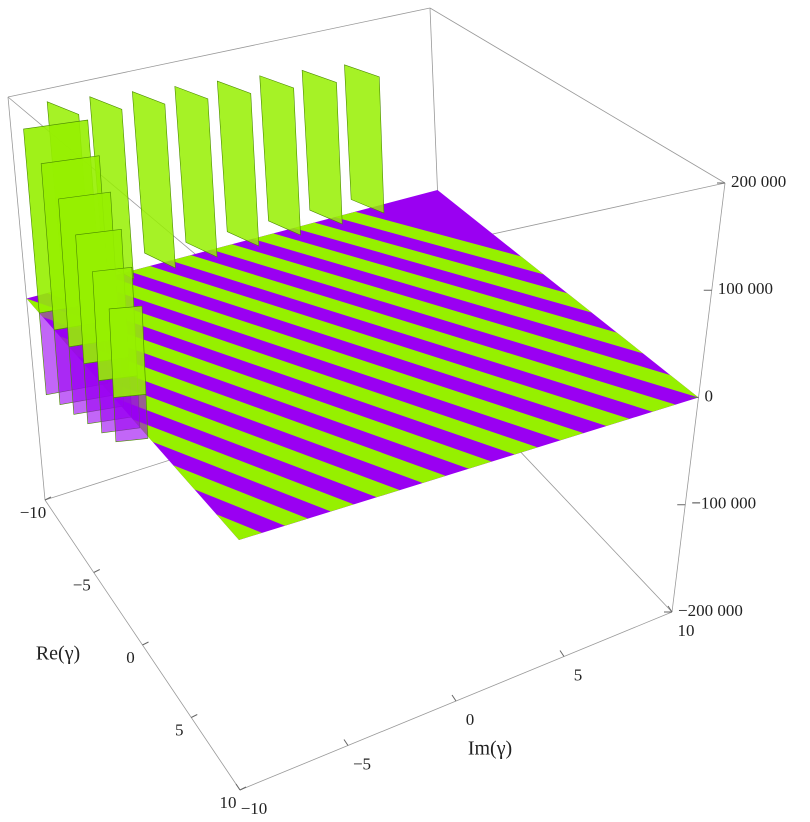 The image size is (810, 822). I want to click on y-tick-label: 10, so click(228, 802).